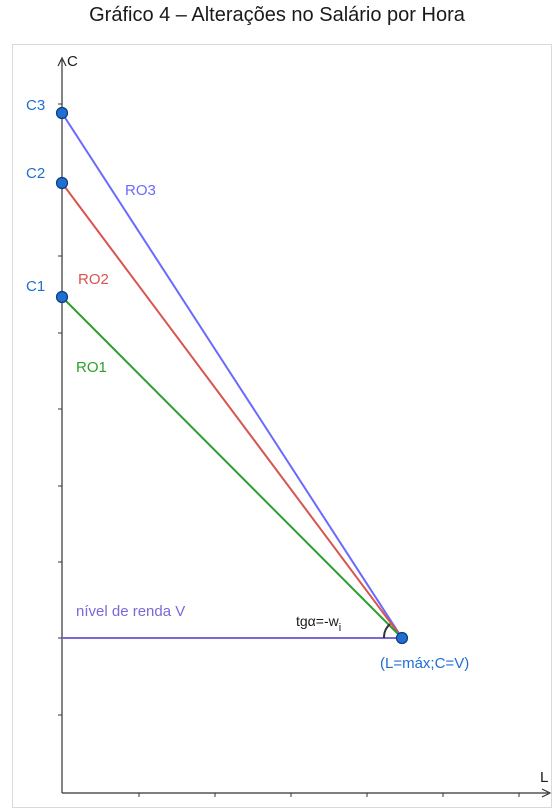  What do you see at coordinates (546, 793) in the screenshot?
I see `x-axis-arrow` at bounding box center [546, 793].